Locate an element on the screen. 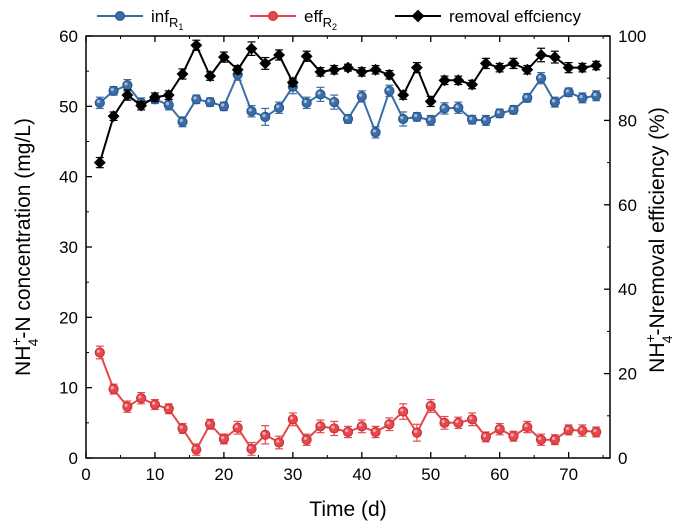 This screenshot has width=679, height=526. legend-item-removal: removal effciency is located at coordinates (488, 16).